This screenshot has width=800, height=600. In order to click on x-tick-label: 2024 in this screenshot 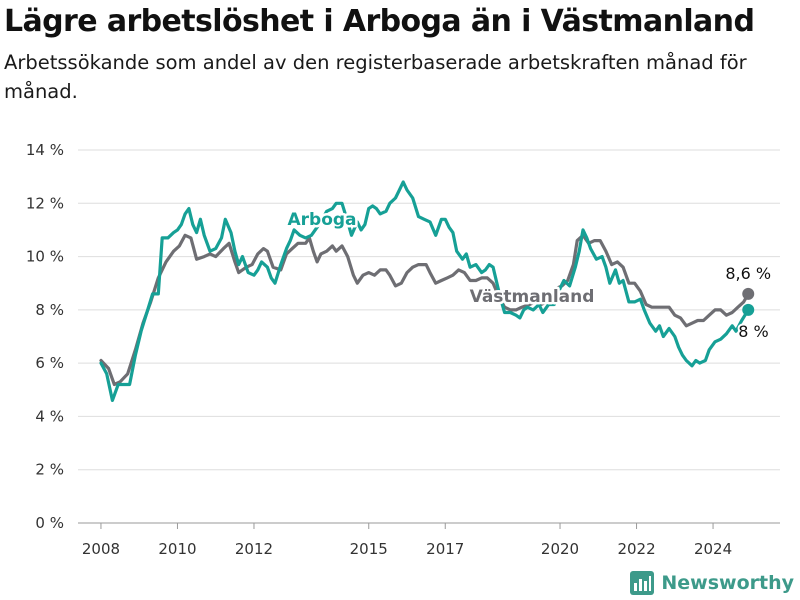, I will do `click(713, 549)`.